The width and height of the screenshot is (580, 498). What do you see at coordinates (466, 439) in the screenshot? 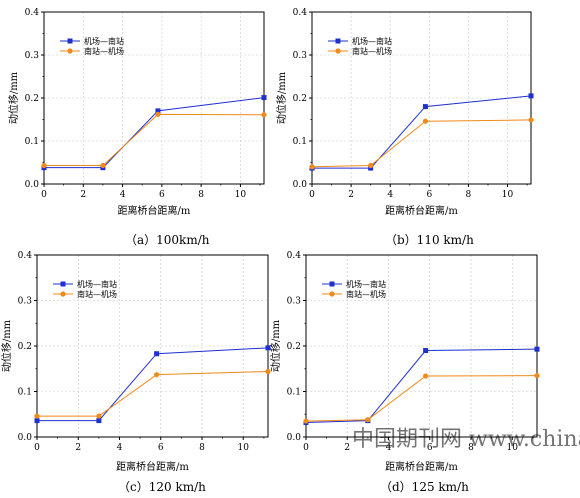
I see `watermark-text: 中国期刊网 www.chinaqking.com` at bounding box center [466, 439].